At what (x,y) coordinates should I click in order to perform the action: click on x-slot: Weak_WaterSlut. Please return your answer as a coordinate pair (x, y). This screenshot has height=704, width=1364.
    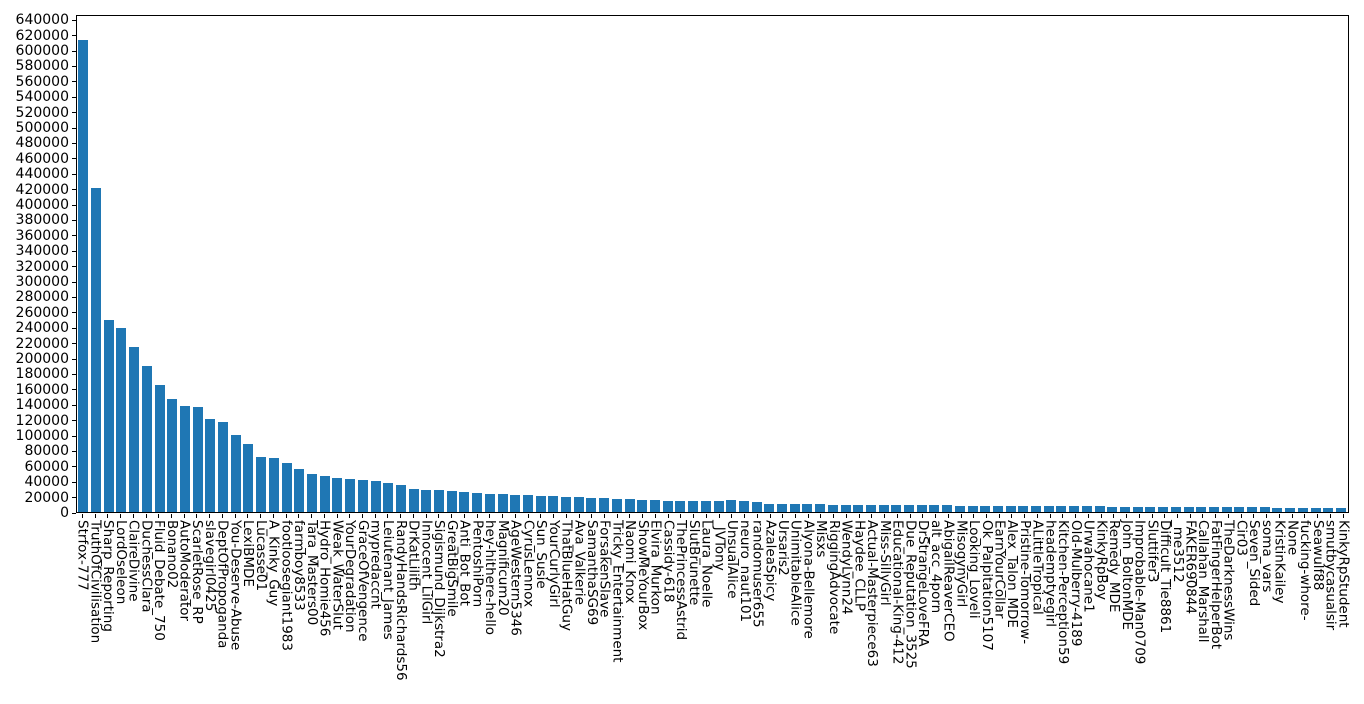
    Looking at the image, I should click on (337, 597).